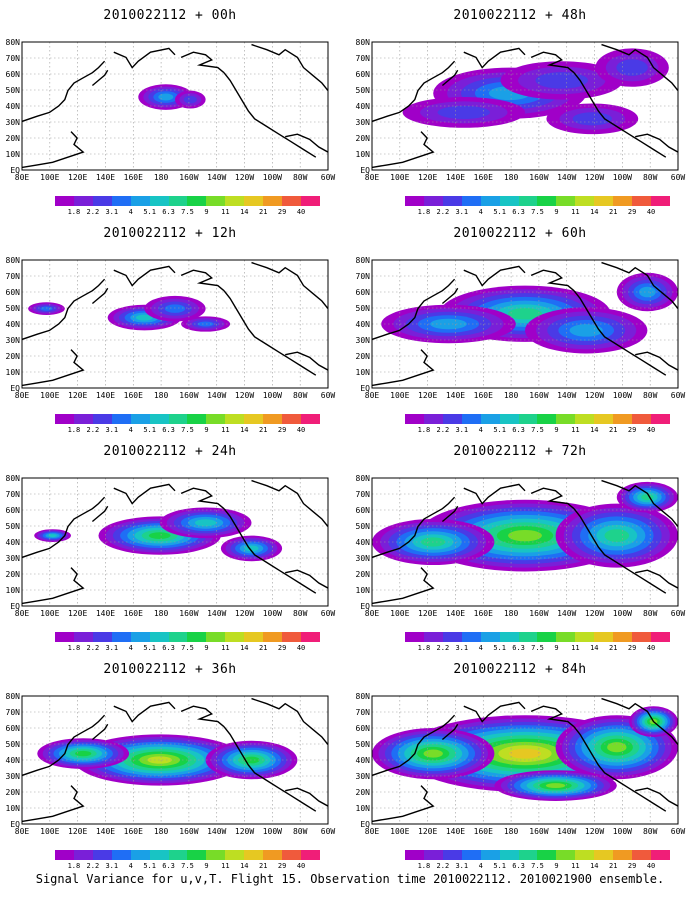  What do you see at coordinates (225, 430) in the screenshot?
I see `colorbar-level-label: 11` at bounding box center [225, 430].